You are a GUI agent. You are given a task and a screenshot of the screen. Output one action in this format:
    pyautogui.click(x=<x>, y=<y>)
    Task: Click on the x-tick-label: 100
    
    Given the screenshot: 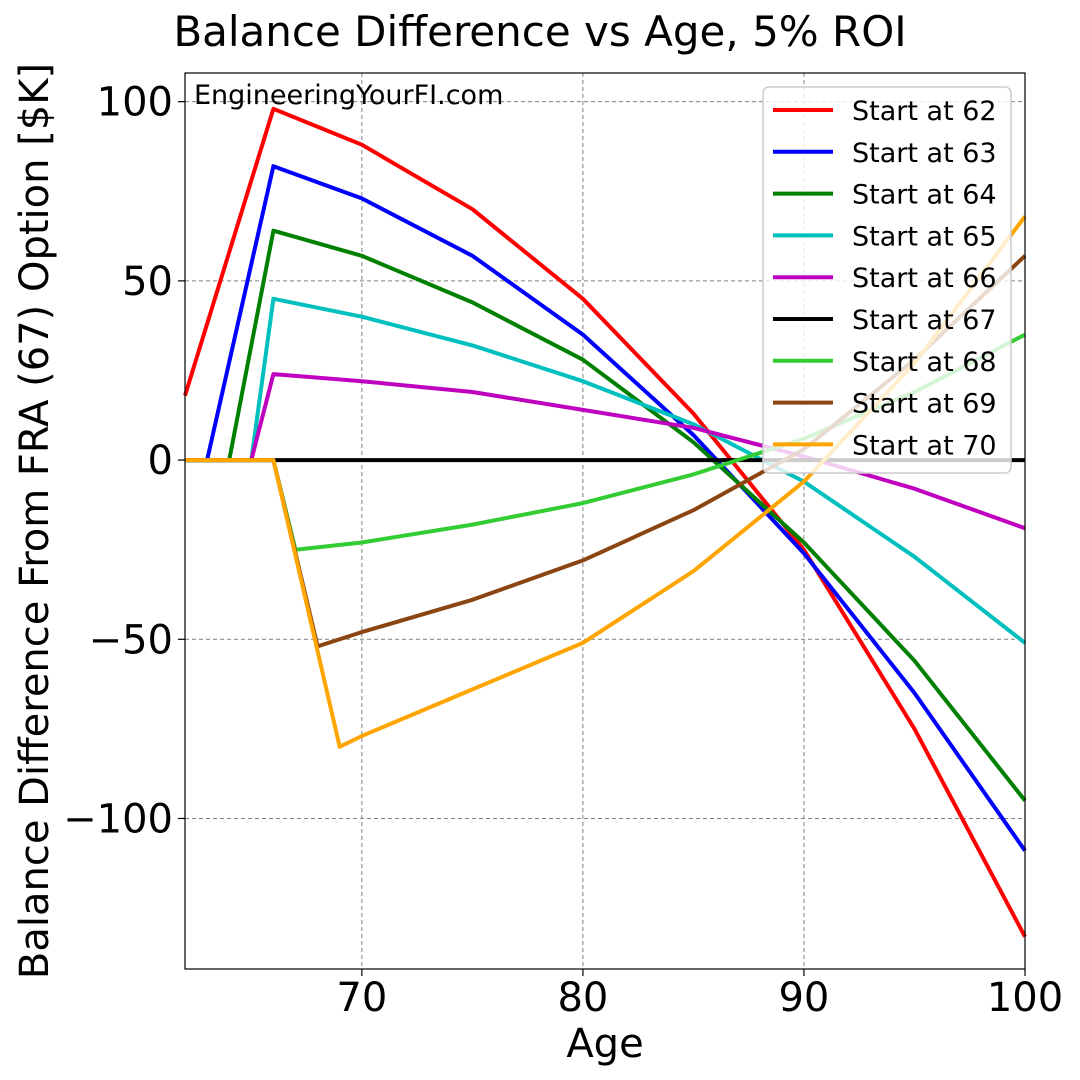 What is the action you would take?
    pyautogui.click(x=1025, y=998)
    